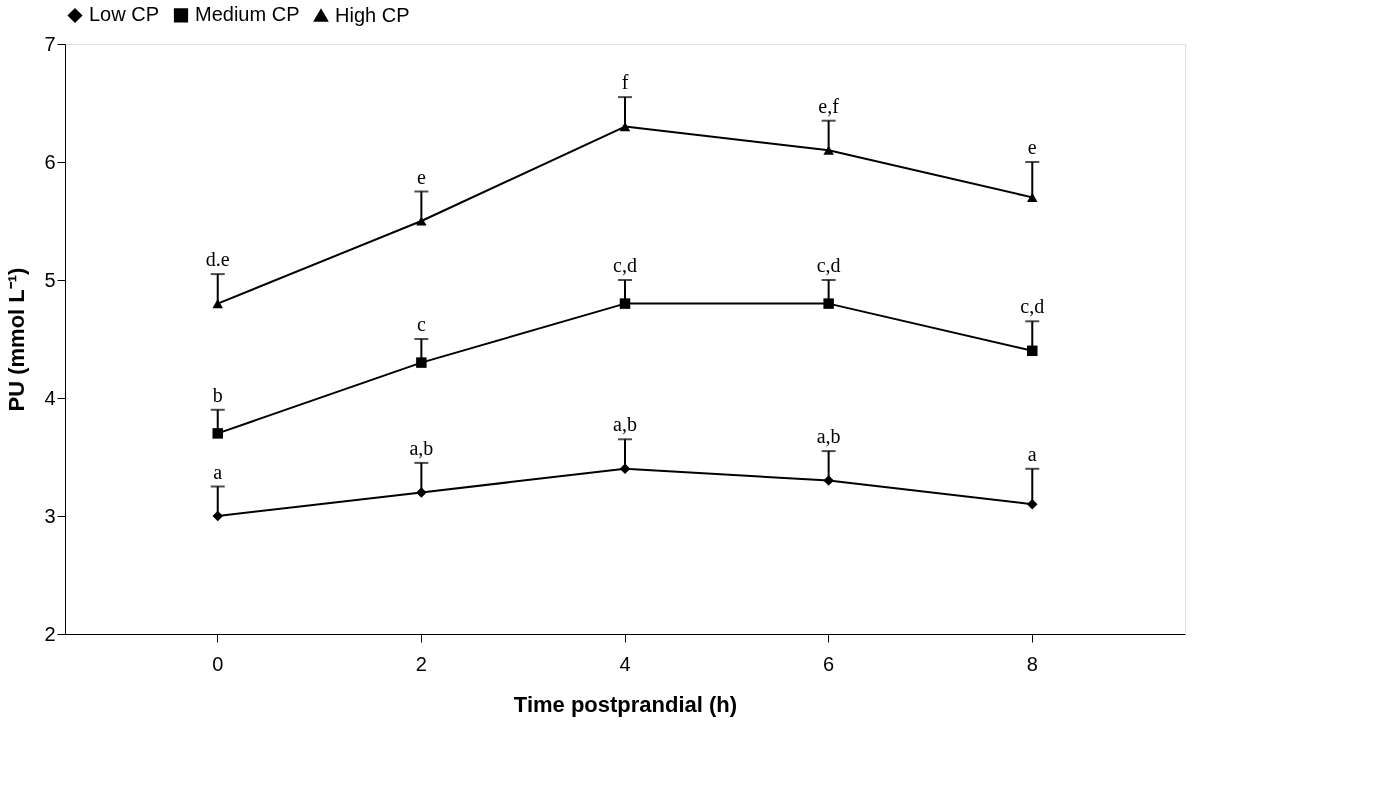 This screenshot has height=812, width=1374. I want to click on annotation: e,f, so click(829, 105).